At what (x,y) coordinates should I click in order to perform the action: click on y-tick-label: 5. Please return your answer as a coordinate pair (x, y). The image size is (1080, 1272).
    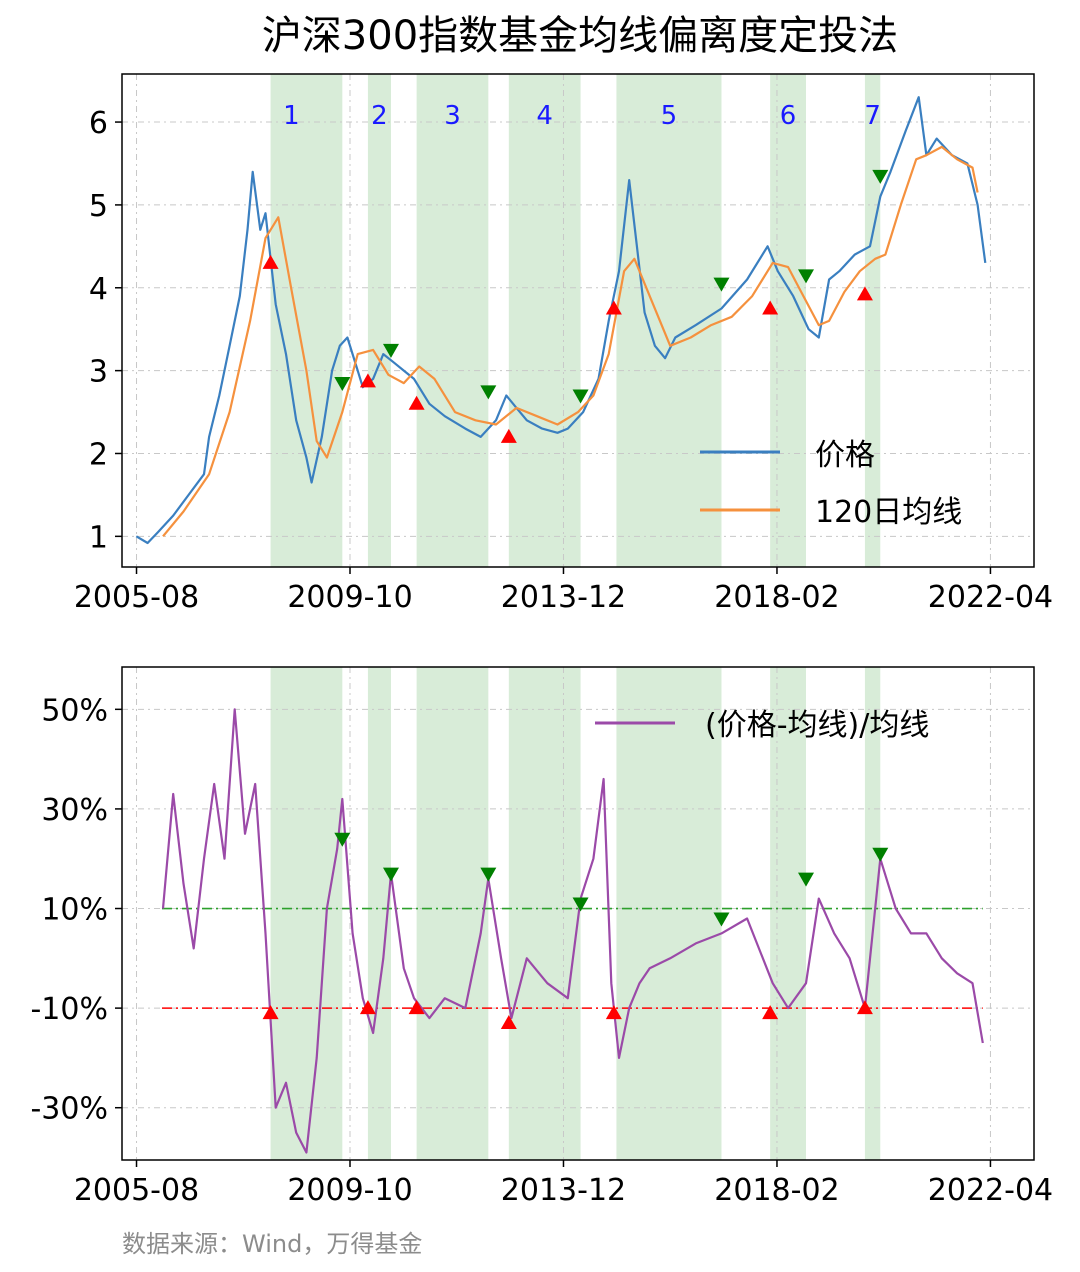
    Looking at the image, I should click on (98, 206).